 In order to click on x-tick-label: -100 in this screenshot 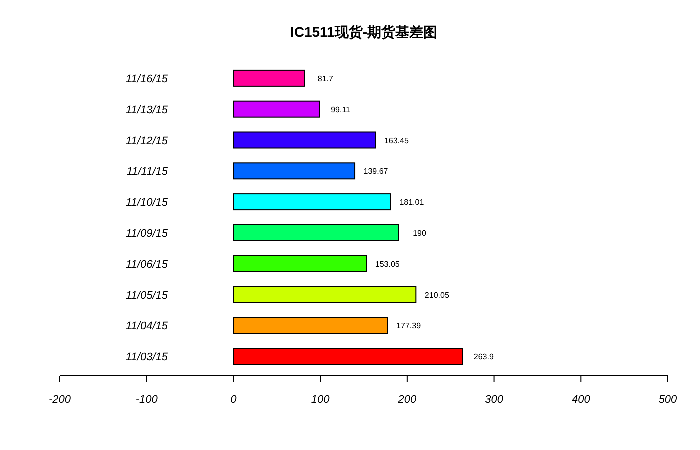, I will do `click(147, 400)`.